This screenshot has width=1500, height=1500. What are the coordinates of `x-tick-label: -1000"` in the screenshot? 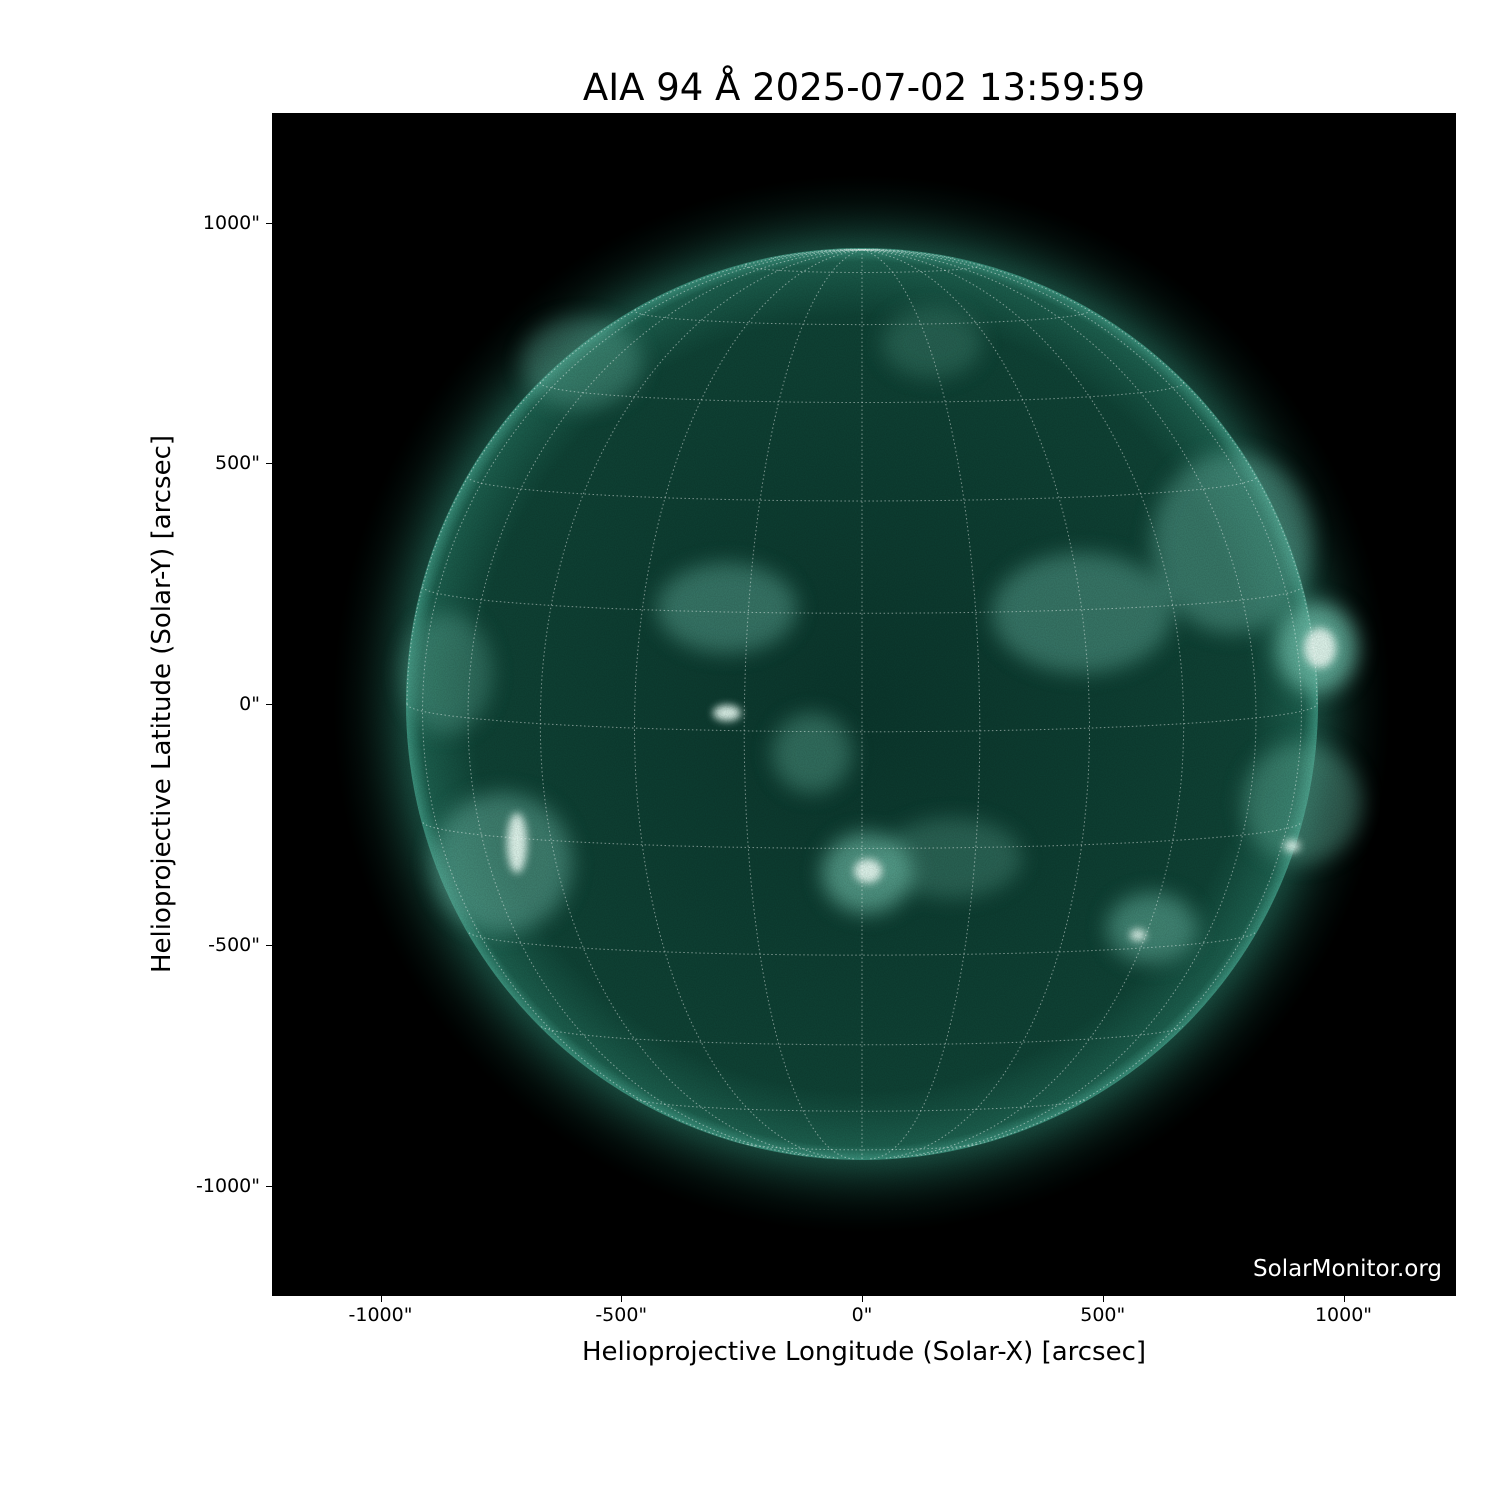 It's located at (380, 1315).